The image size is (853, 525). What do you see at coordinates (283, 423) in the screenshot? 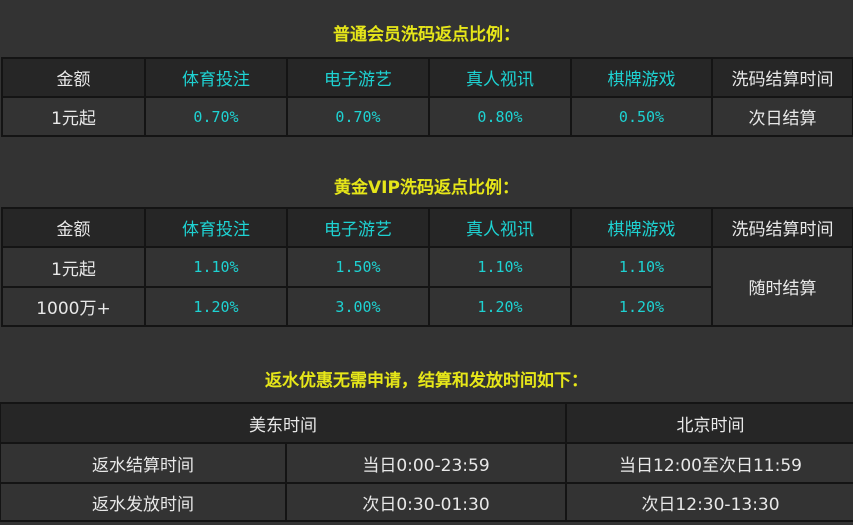
I see `header-us-east-time: 美东时间` at bounding box center [283, 423].